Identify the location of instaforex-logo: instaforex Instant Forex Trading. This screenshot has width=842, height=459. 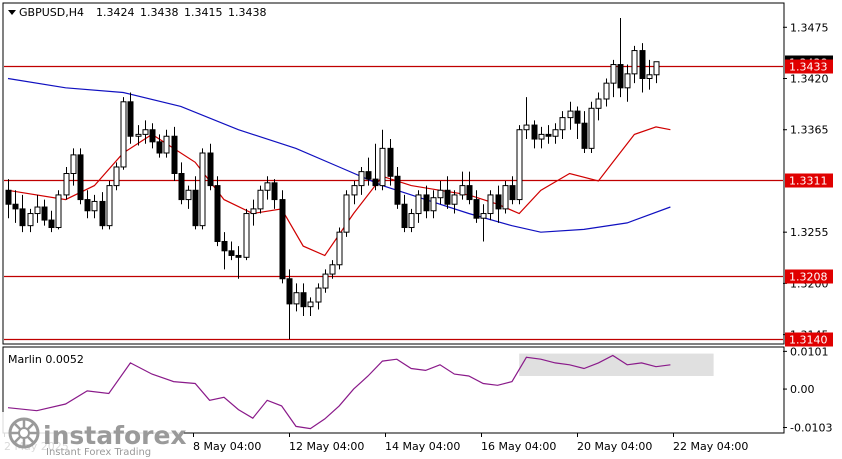
(93, 435).